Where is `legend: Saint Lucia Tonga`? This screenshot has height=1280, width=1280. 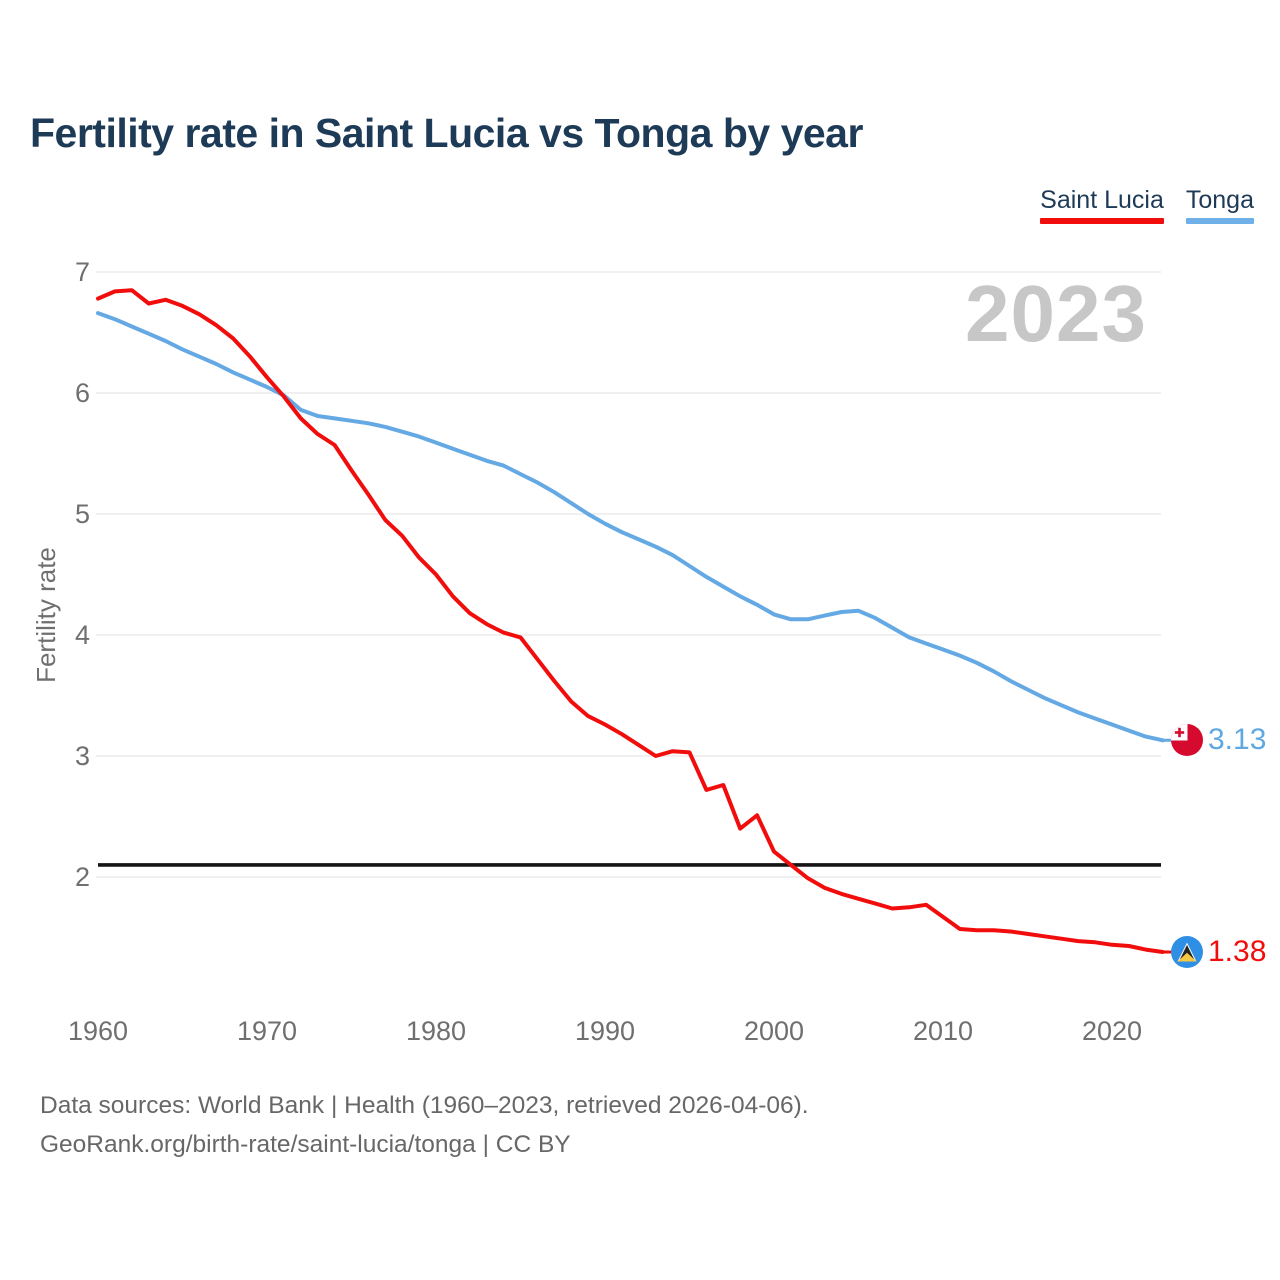 legend: Saint Lucia Tonga is located at coordinates (1147, 205).